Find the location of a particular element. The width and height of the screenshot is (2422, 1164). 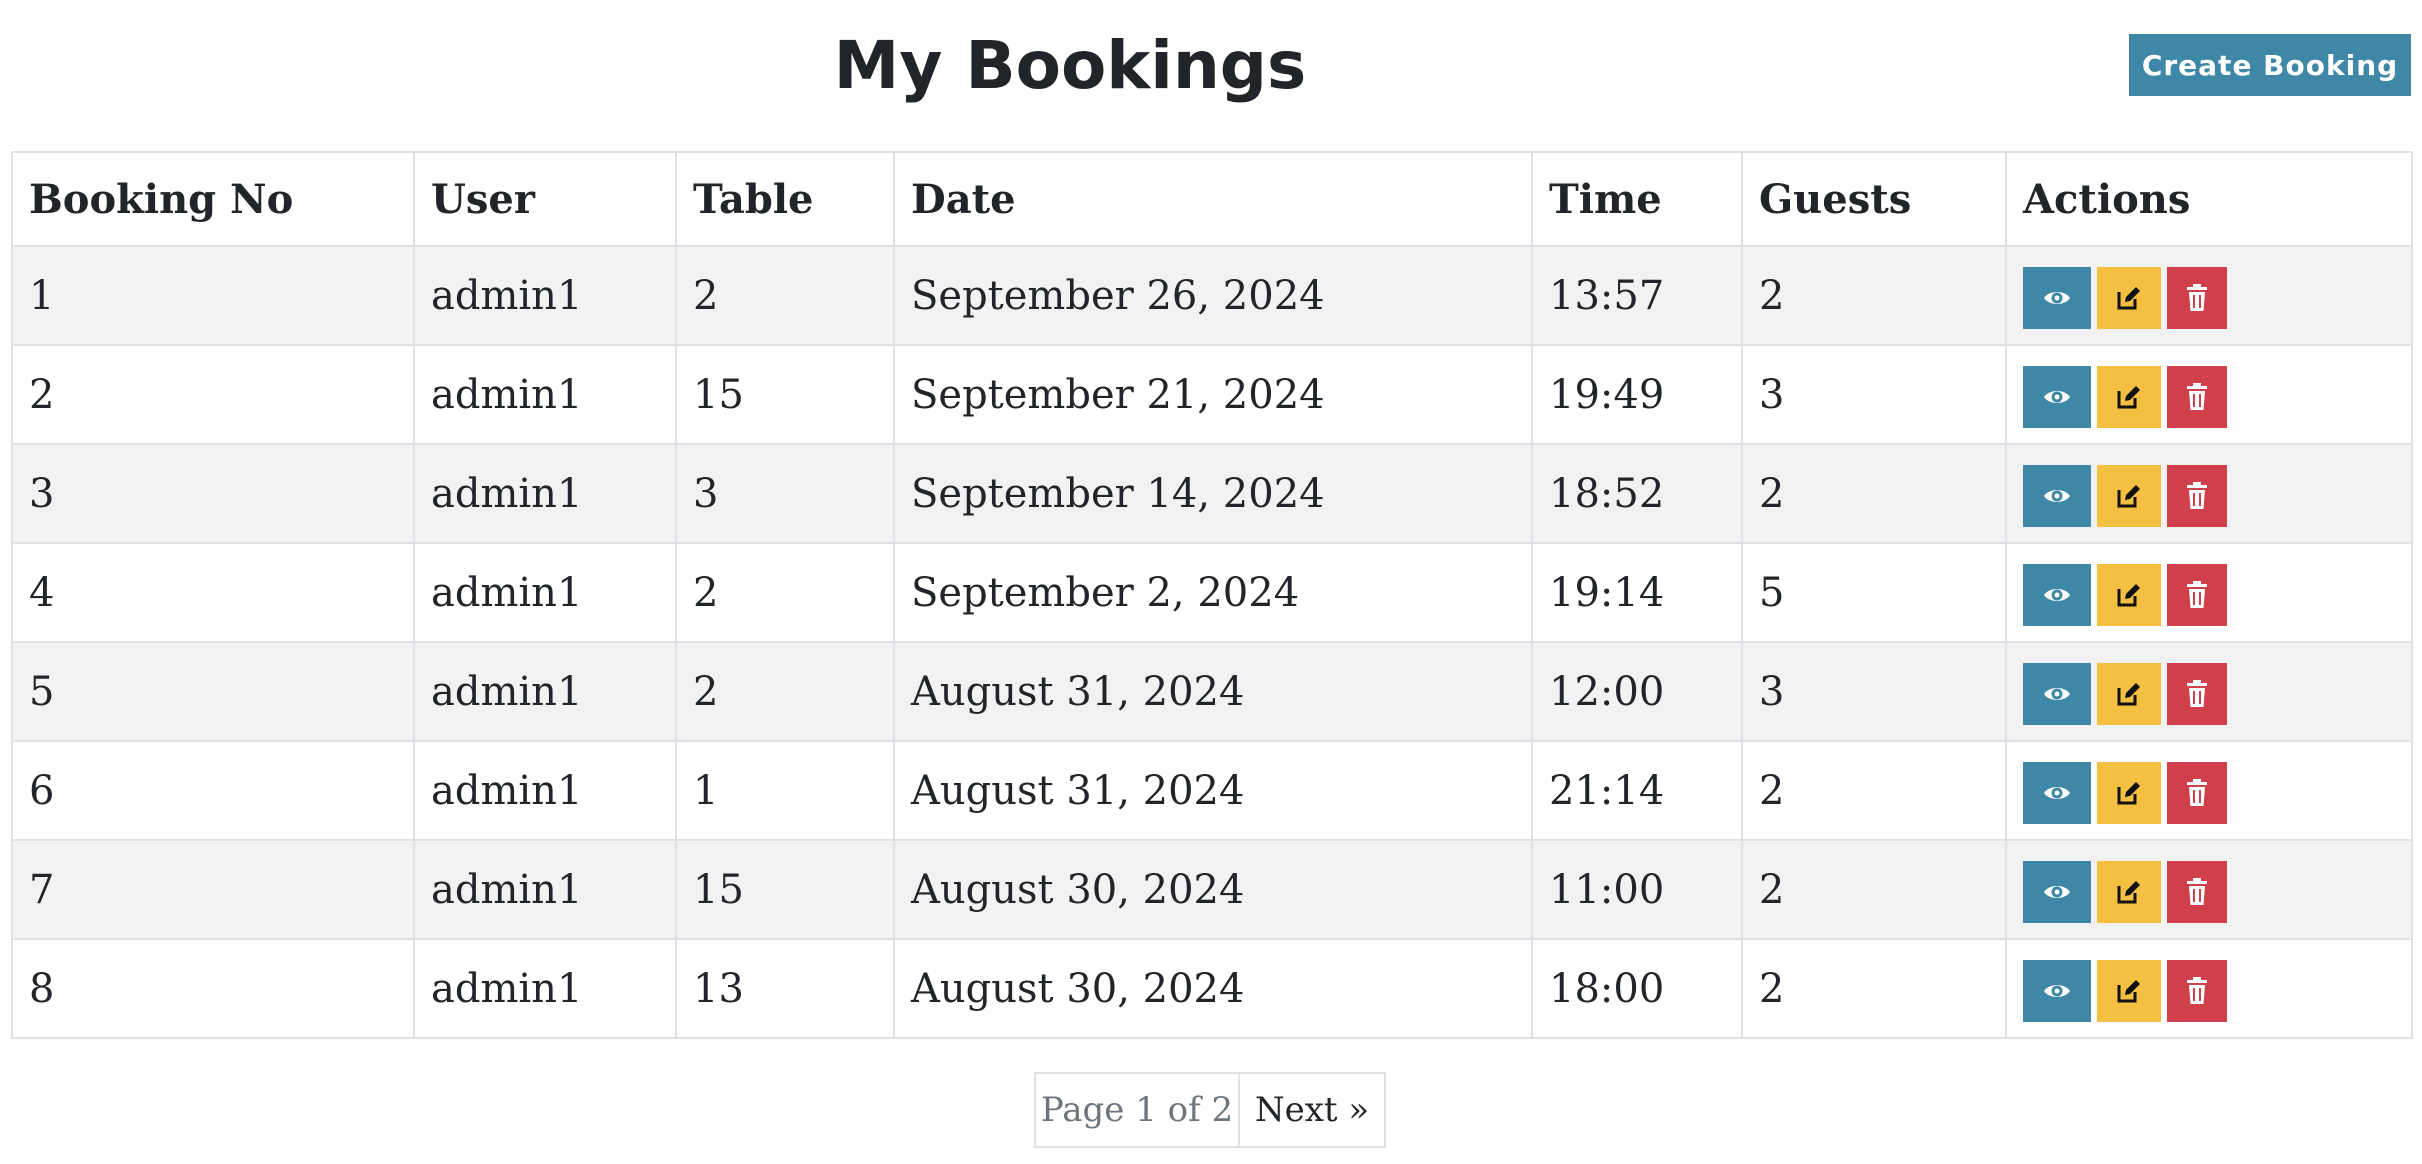

table-row: 5 admin1 2 August 31, 2024 12:00 3 is located at coordinates (1212, 691).